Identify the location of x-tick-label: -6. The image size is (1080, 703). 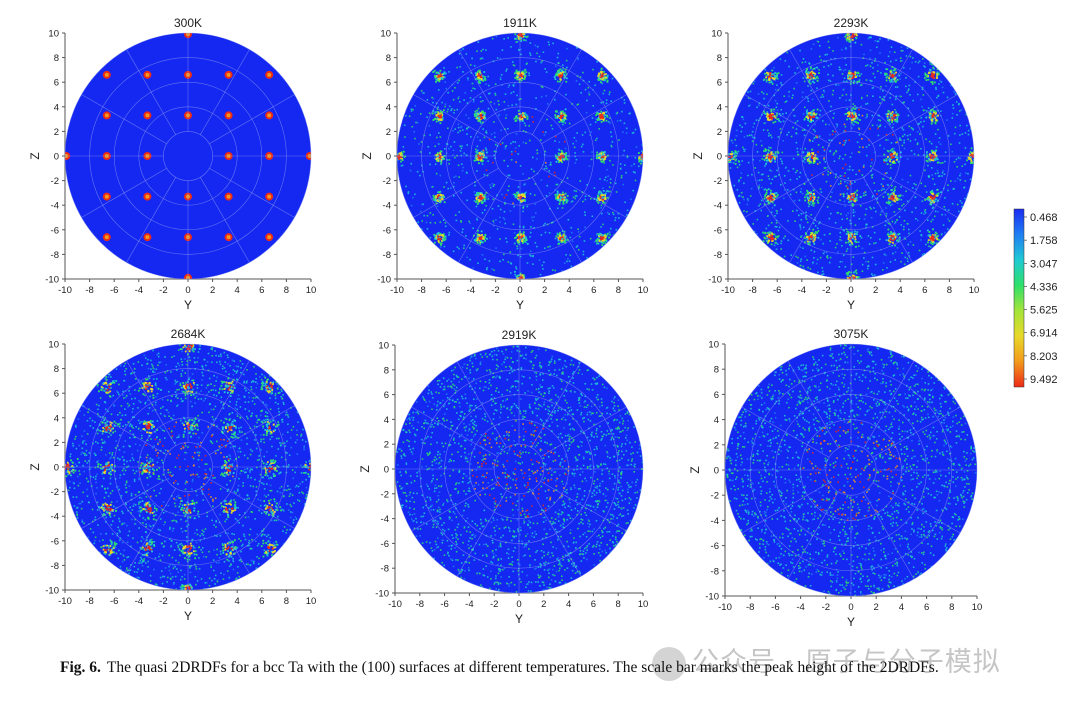
(446, 290).